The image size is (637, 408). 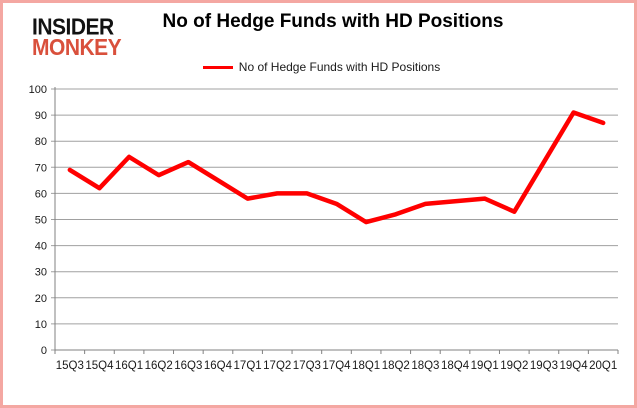 What do you see at coordinates (277, 366) in the screenshot?
I see `x-axis-tick-label: 17Q2` at bounding box center [277, 366].